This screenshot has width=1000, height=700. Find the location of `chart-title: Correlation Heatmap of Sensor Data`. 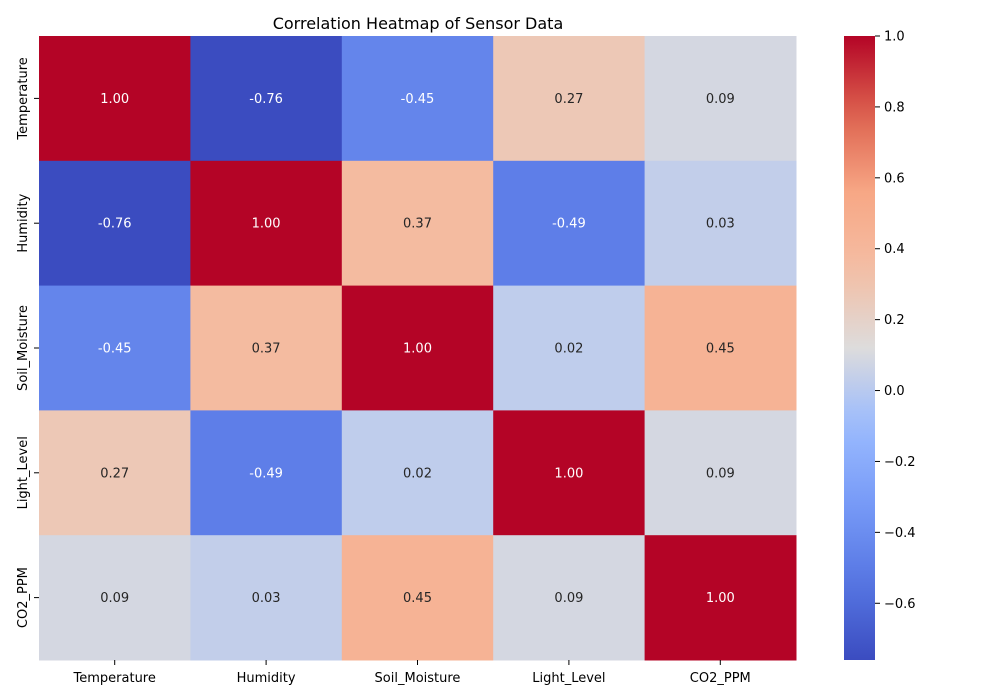

chart-title: Correlation Heatmap of Sensor Data is located at coordinates (418, 23).